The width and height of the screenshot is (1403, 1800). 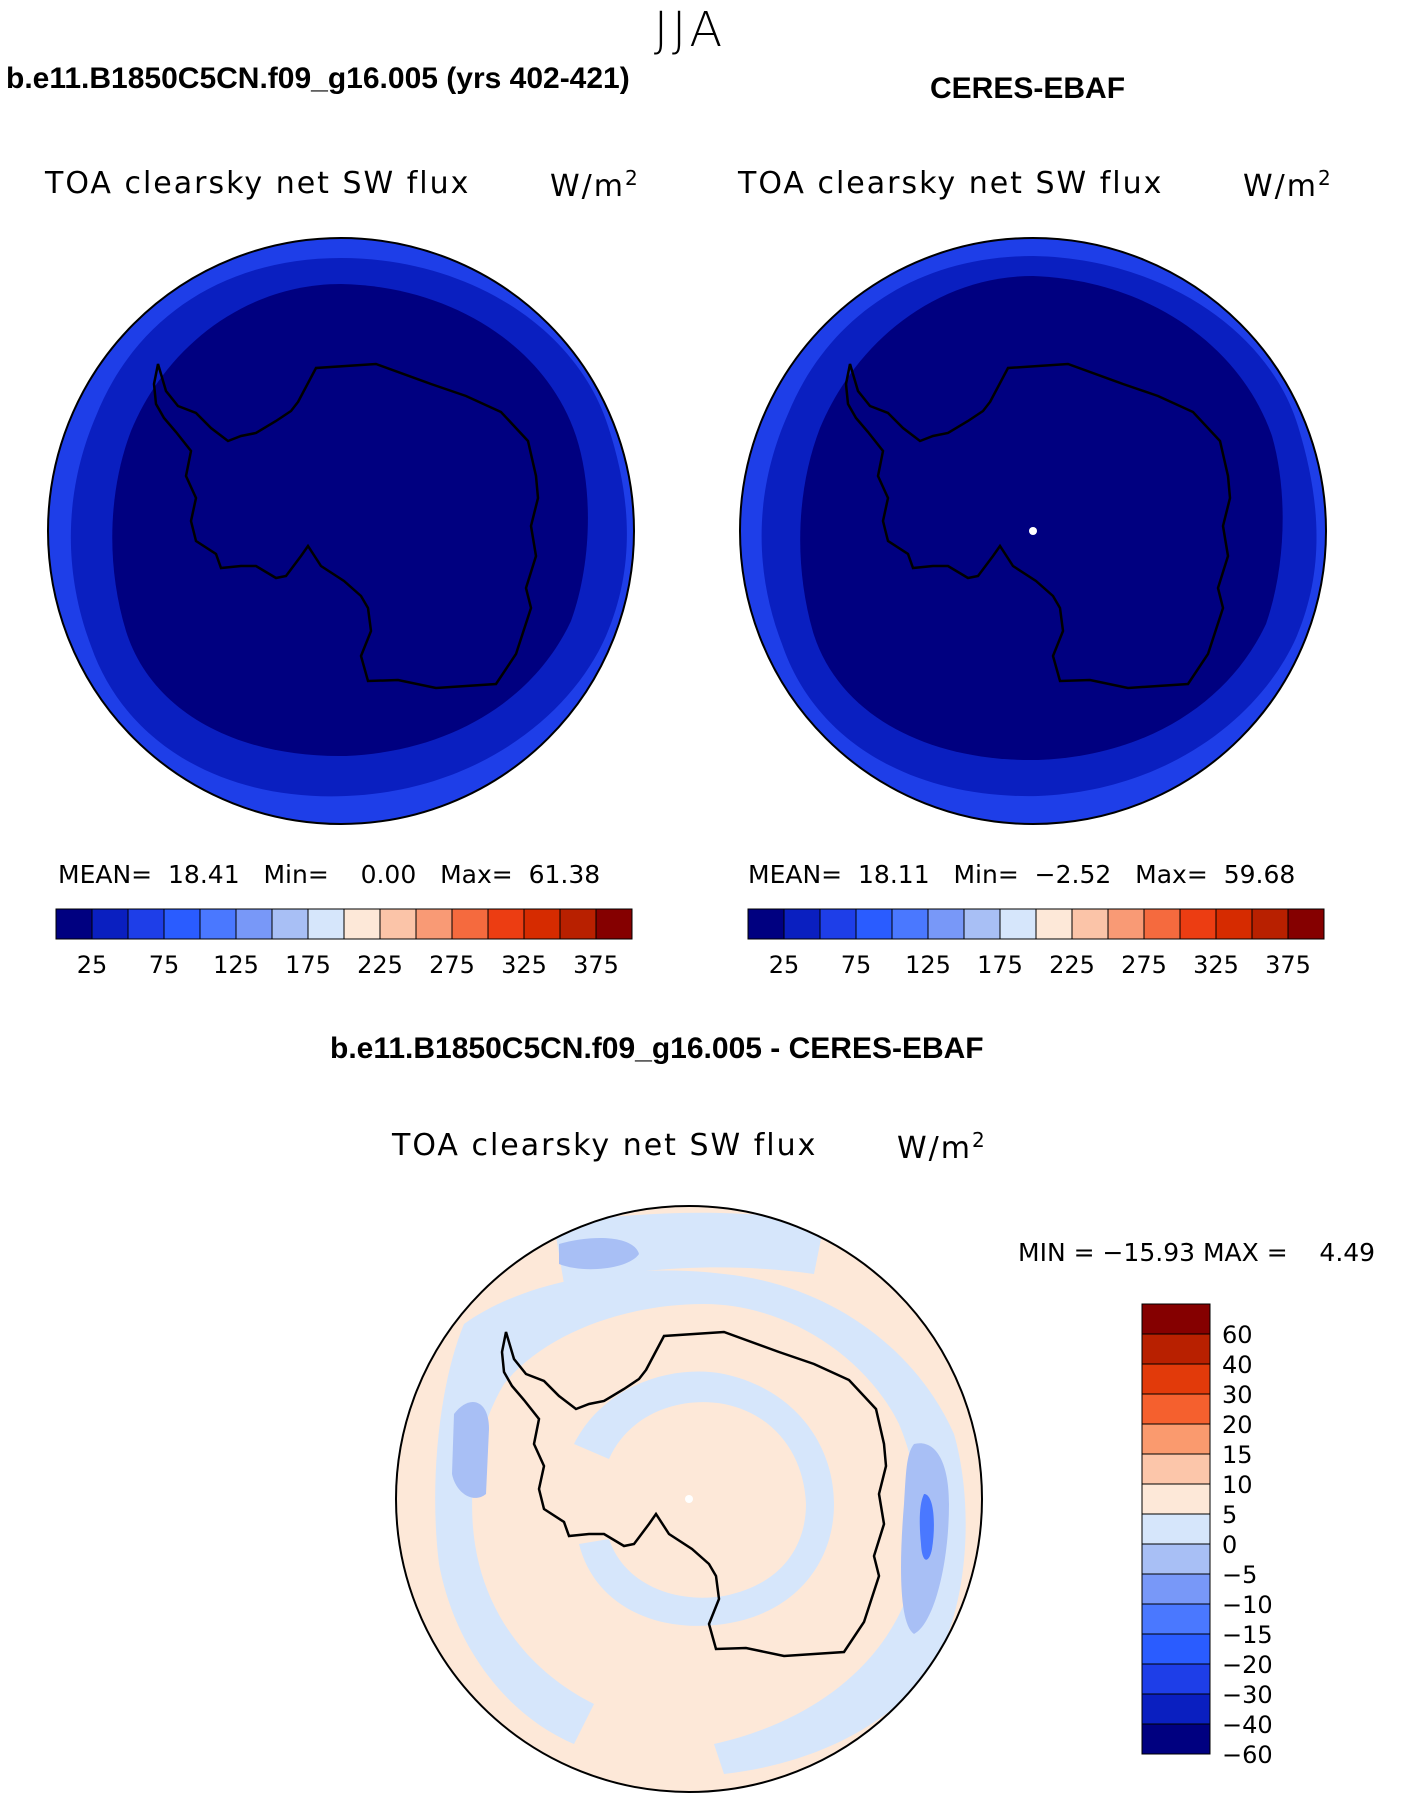 I want to click on model-colorbar-tick-label: 325, so click(x=524, y=965).